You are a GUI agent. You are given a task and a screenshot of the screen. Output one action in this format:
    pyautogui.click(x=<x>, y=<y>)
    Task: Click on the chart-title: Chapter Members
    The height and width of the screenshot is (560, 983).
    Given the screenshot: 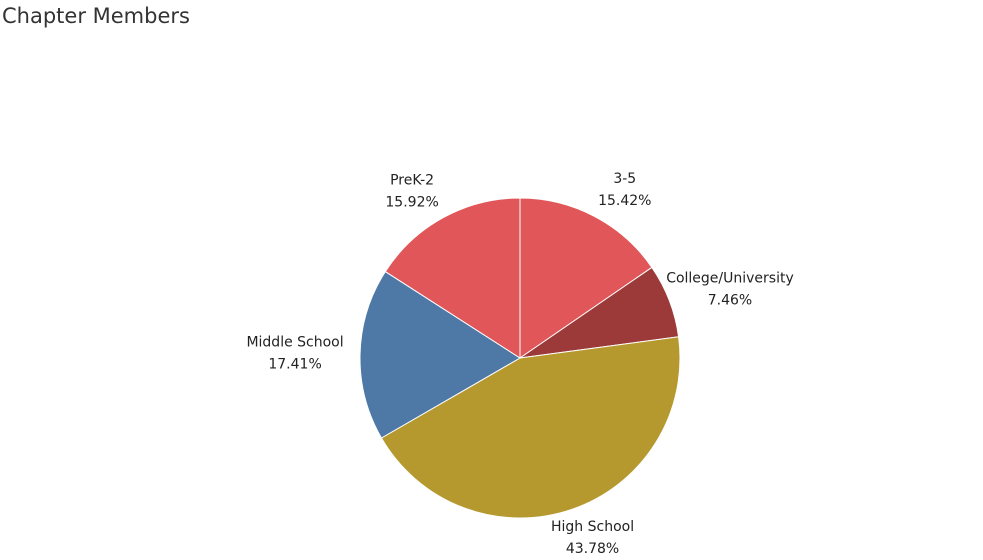 What is the action you would take?
    pyautogui.click(x=96, y=16)
    